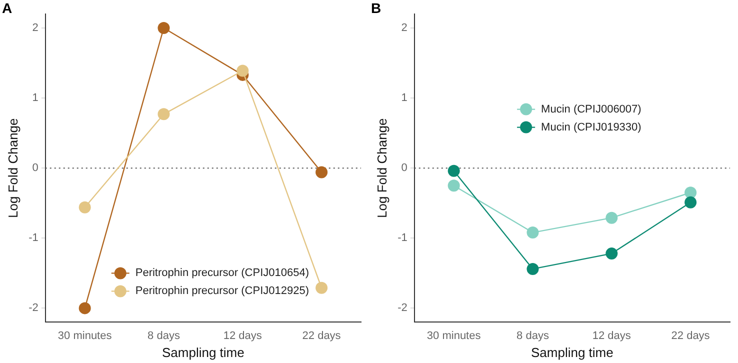  What do you see at coordinates (222, 273) in the screenshot?
I see `legend-label: Peritrophin precursor (CPIJ010654)` at bounding box center [222, 273].